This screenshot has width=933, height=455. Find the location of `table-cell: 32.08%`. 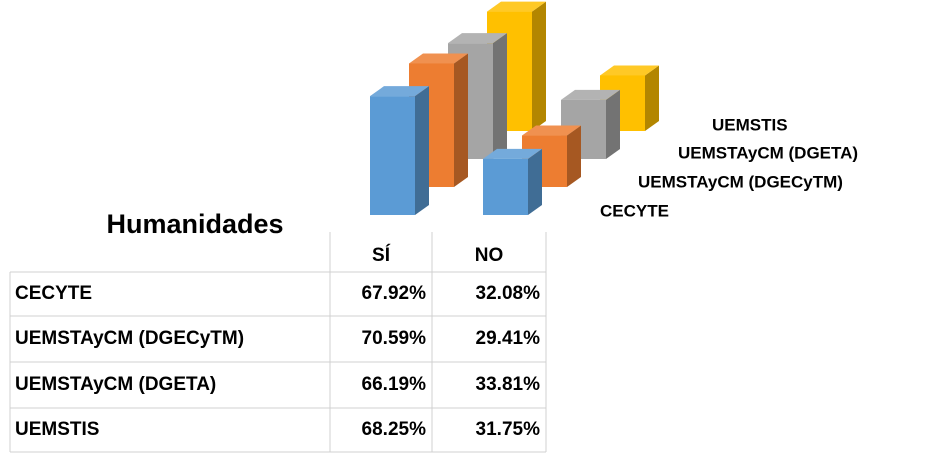

table-cell: 32.08% is located at coordinates (508, 293).